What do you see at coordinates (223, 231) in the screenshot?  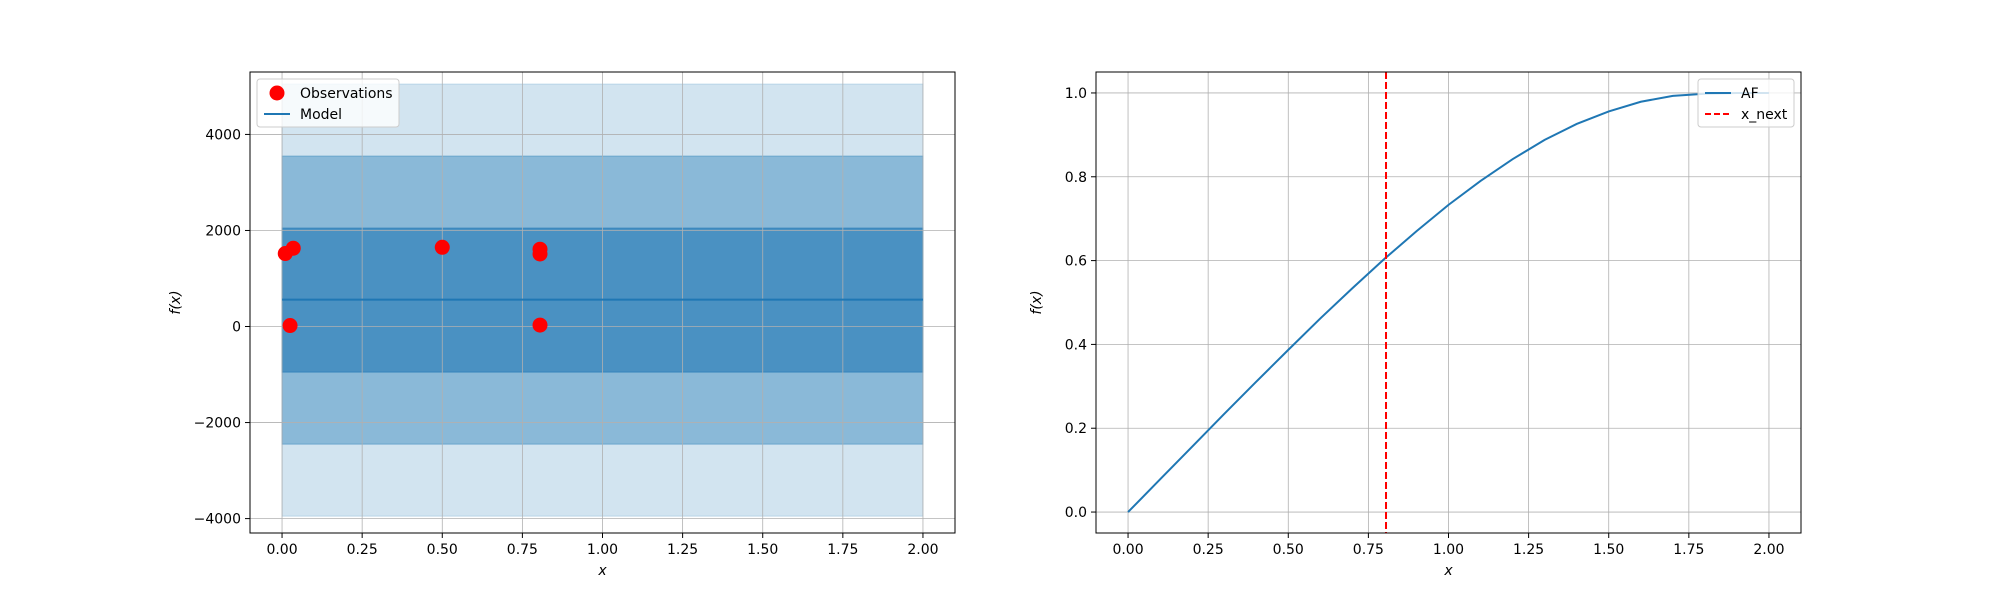 I see `y-tick-label: 2000` at bounding box center [223, 231].